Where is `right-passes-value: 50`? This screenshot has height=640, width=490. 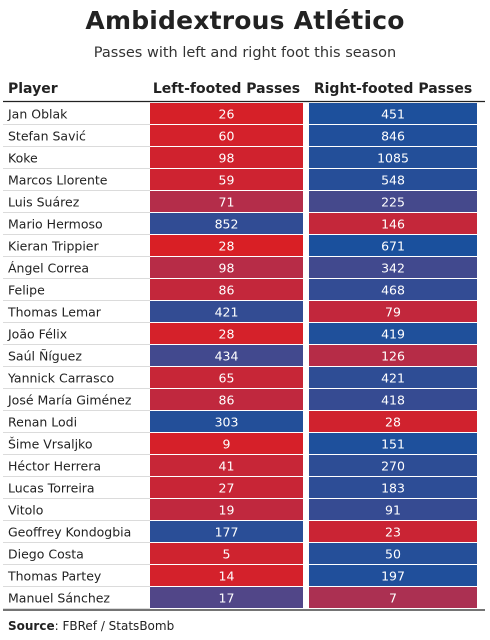
right-passes-value: 50 is located at coordinates (393, 554).